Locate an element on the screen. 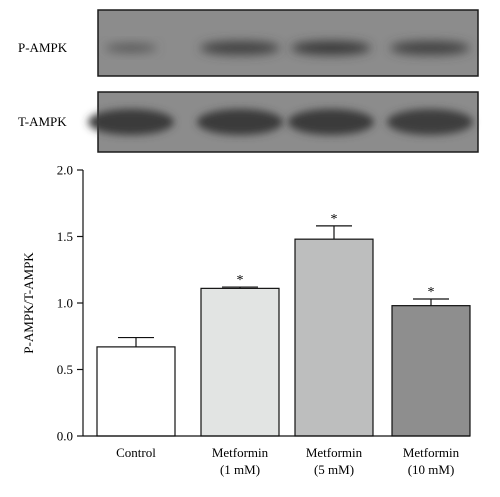  y-axis-label: P-AMPK/T-AMPK is located at coordinates (28, 303).